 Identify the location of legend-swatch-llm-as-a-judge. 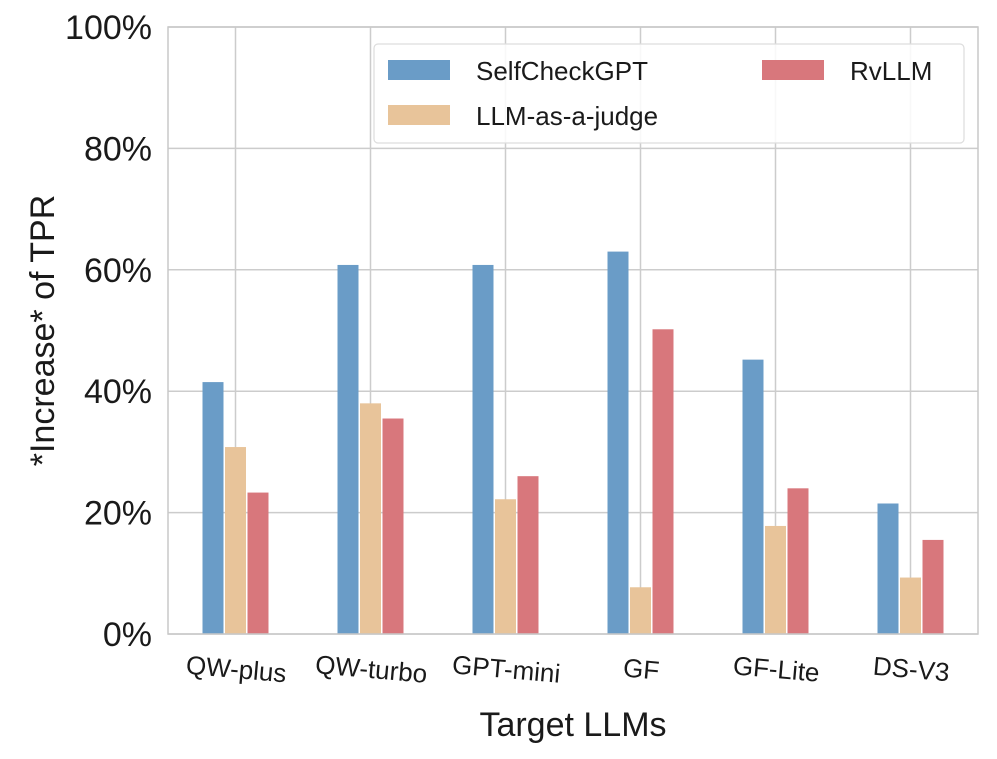
(419, 115).